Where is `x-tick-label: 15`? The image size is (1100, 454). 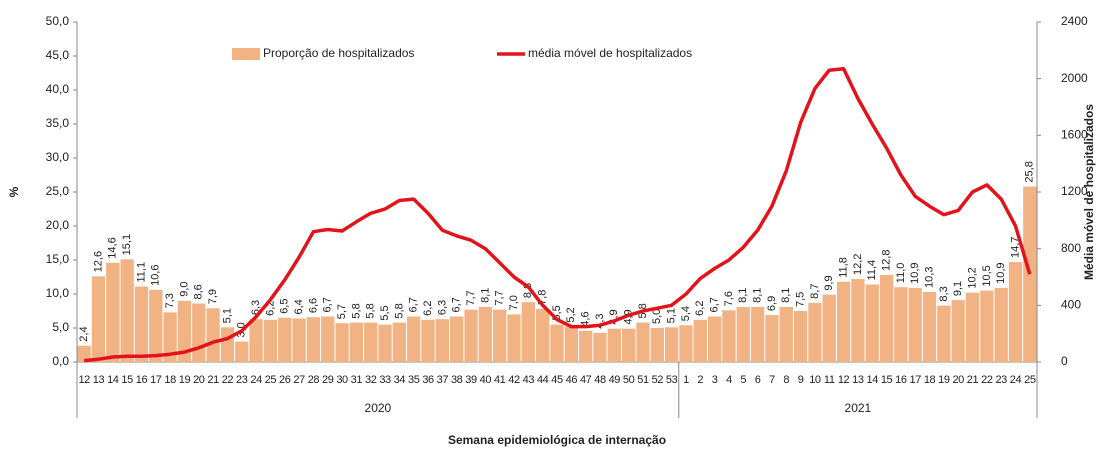 x-tick-label: 15 is located at coordinates (887, 380).